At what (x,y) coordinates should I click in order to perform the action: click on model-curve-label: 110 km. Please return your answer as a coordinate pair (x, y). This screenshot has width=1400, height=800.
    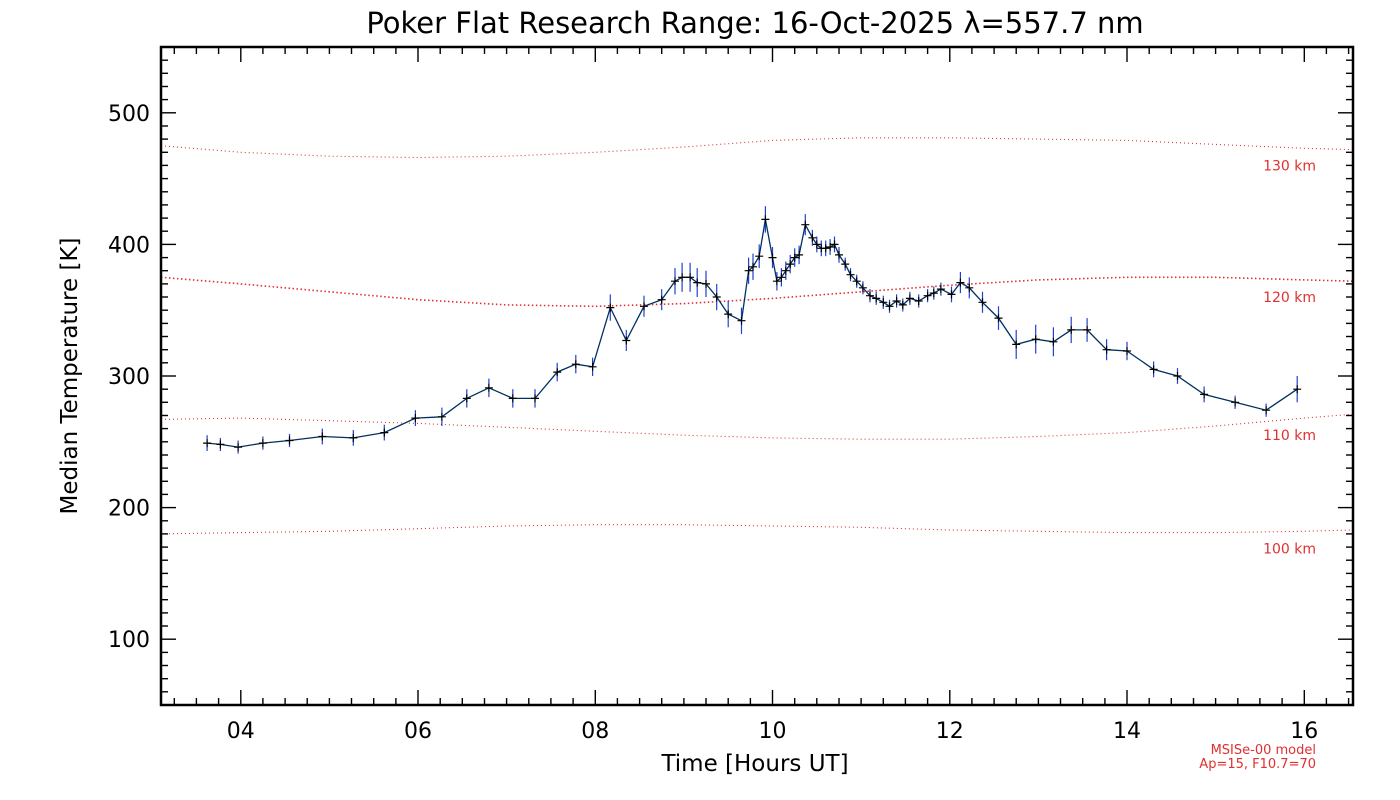
    Looking at the image, I should click on (1289, 436).